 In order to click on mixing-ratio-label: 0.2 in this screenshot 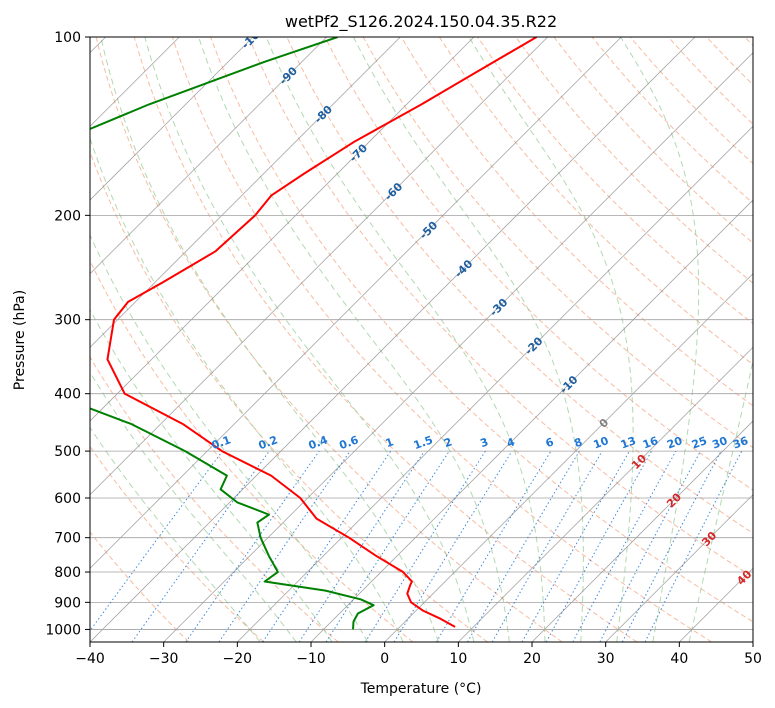, I will do `click(268, 442)`.